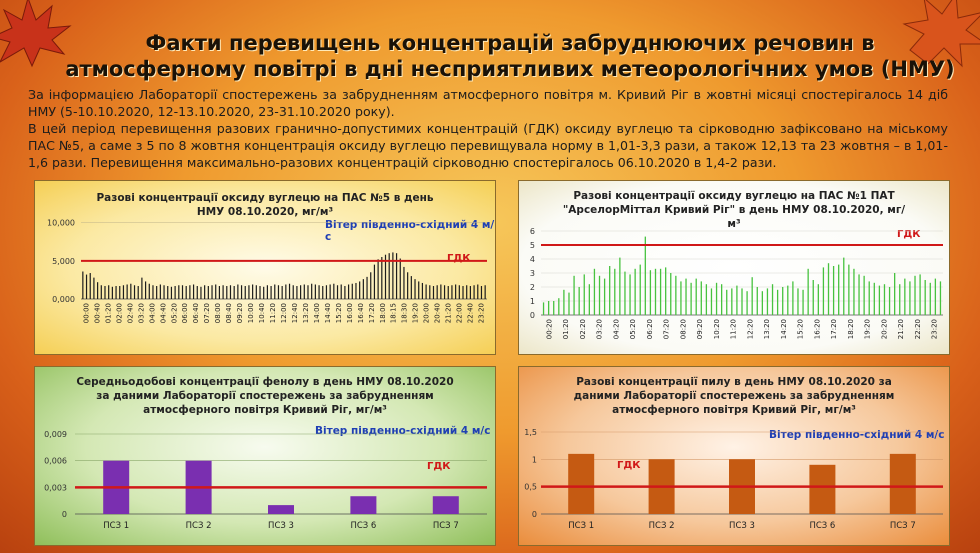  I want to click on x-tick-label: 21:20, so click(901, 329).